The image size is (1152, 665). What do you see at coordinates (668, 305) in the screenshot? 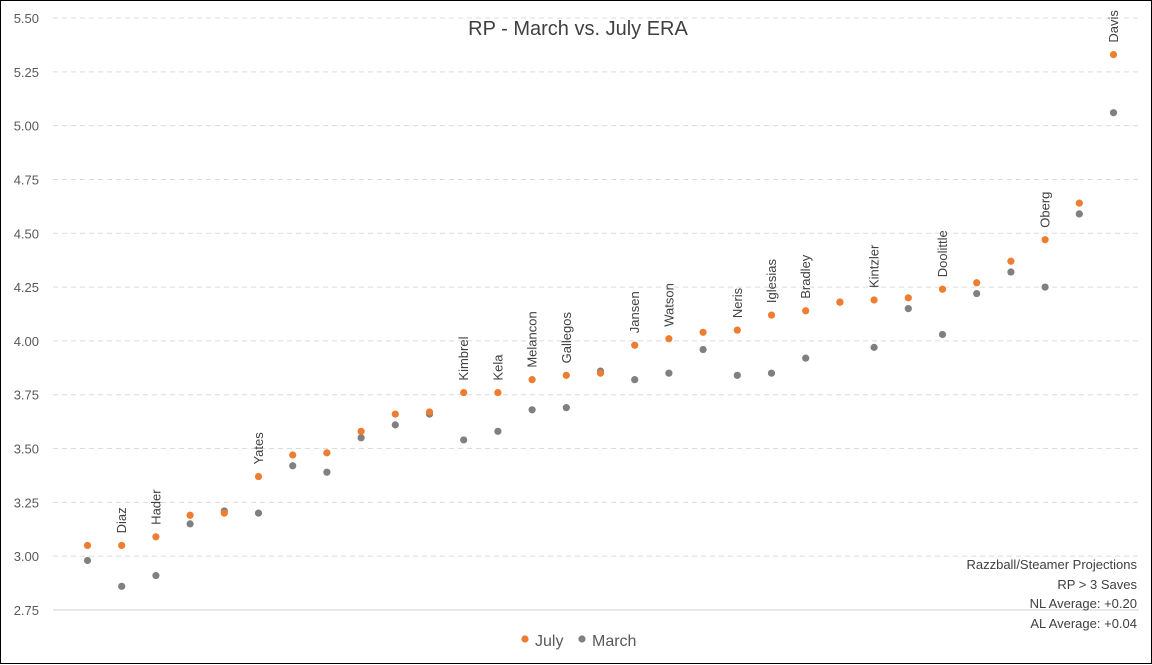
I see `point-label: Watson` at bounding box center [668, 305].